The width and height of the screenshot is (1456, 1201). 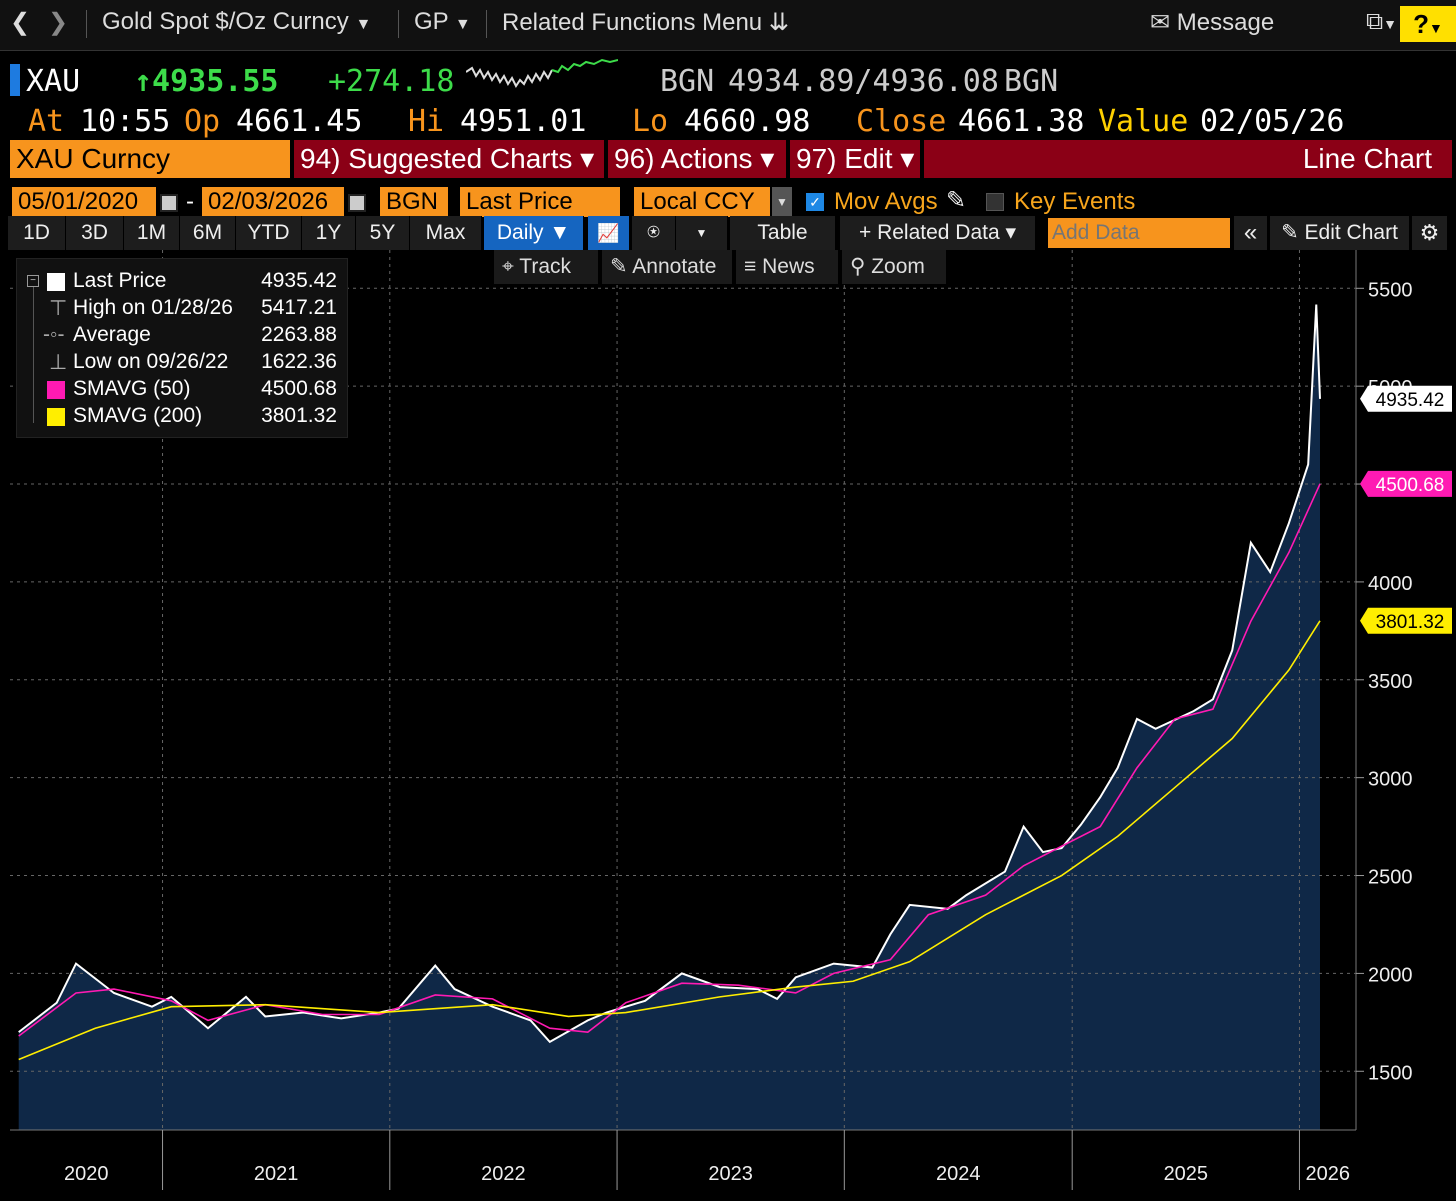 What do you see at coordinates (182, 336) in the screenshot?
I see `legend-row-average: -◦- Average 2263.88` at bounding box center [182, 336].